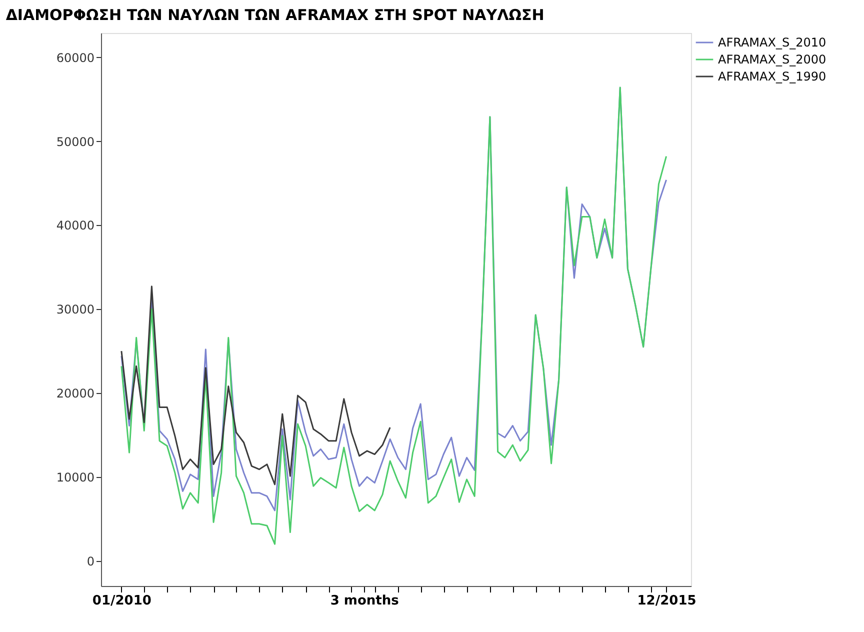 The height and width of the screenshot is (632, 864). I want to click on y-tick-label: 30000, so click(75, 309).